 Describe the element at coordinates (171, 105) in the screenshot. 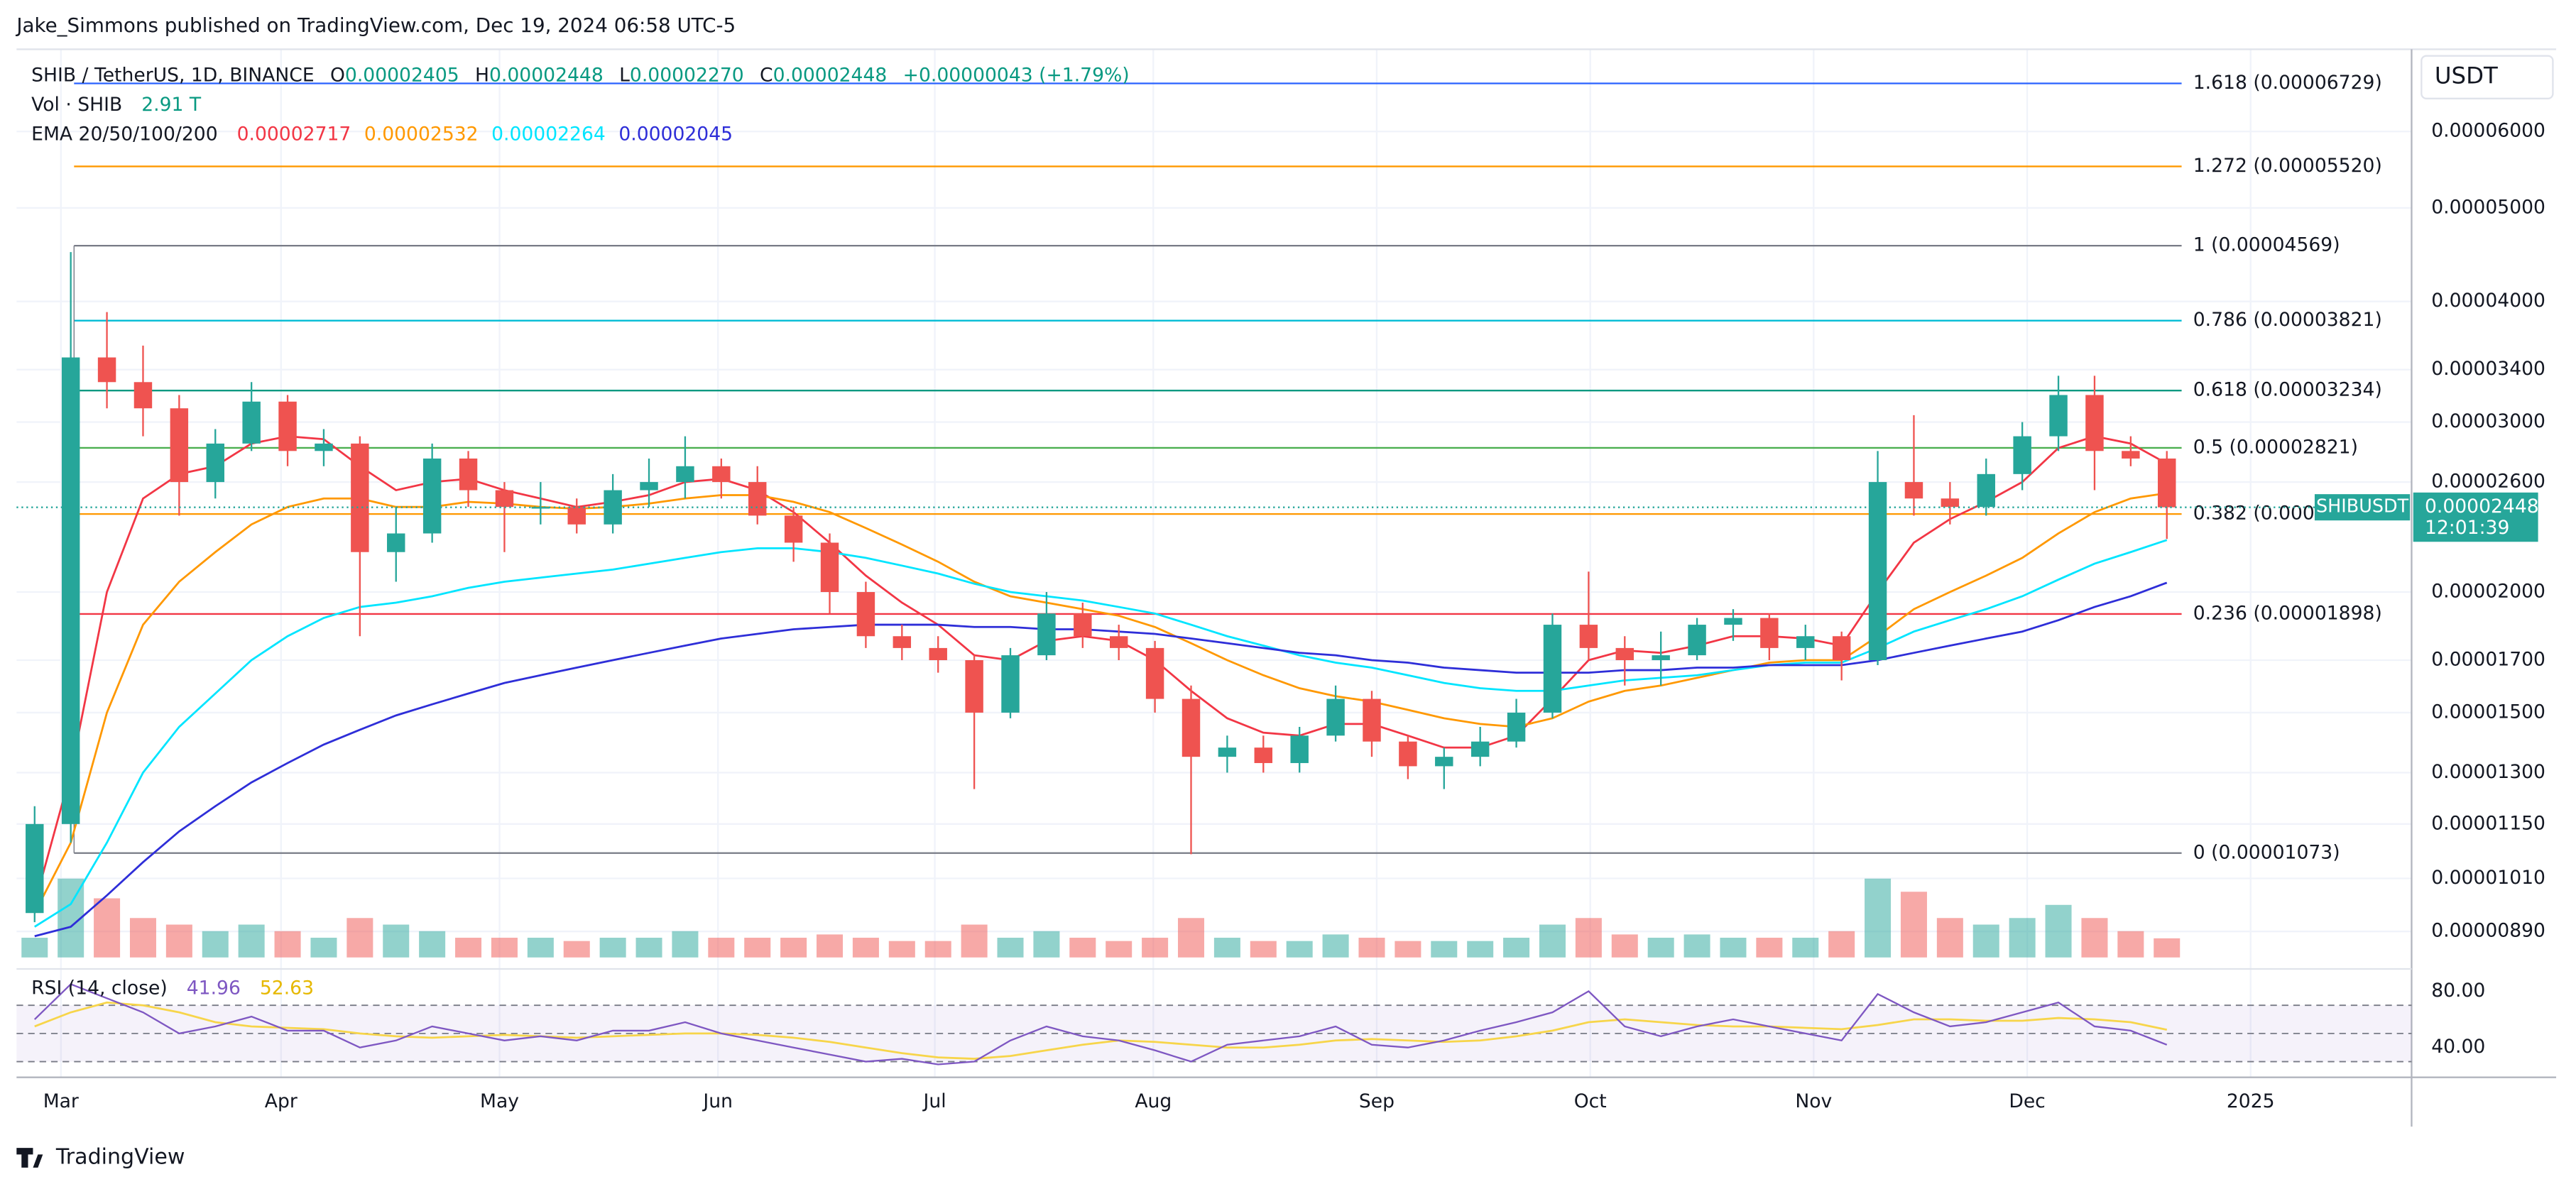

I see `volume-value: 2.91 T` at that location.